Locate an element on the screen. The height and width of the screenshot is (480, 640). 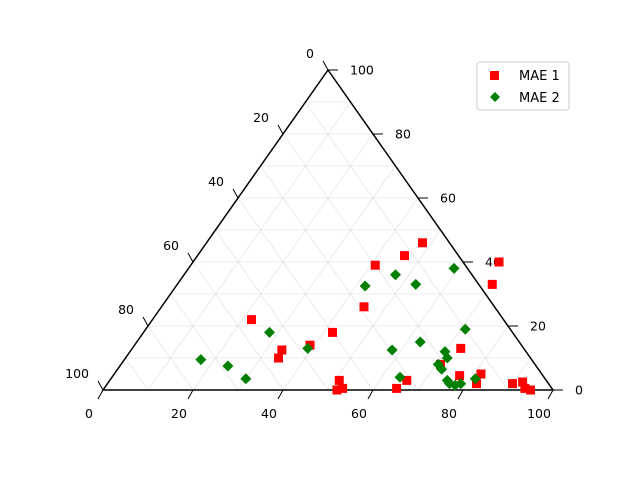
left-tick-label: 100 is located at coordinates (77, 373).